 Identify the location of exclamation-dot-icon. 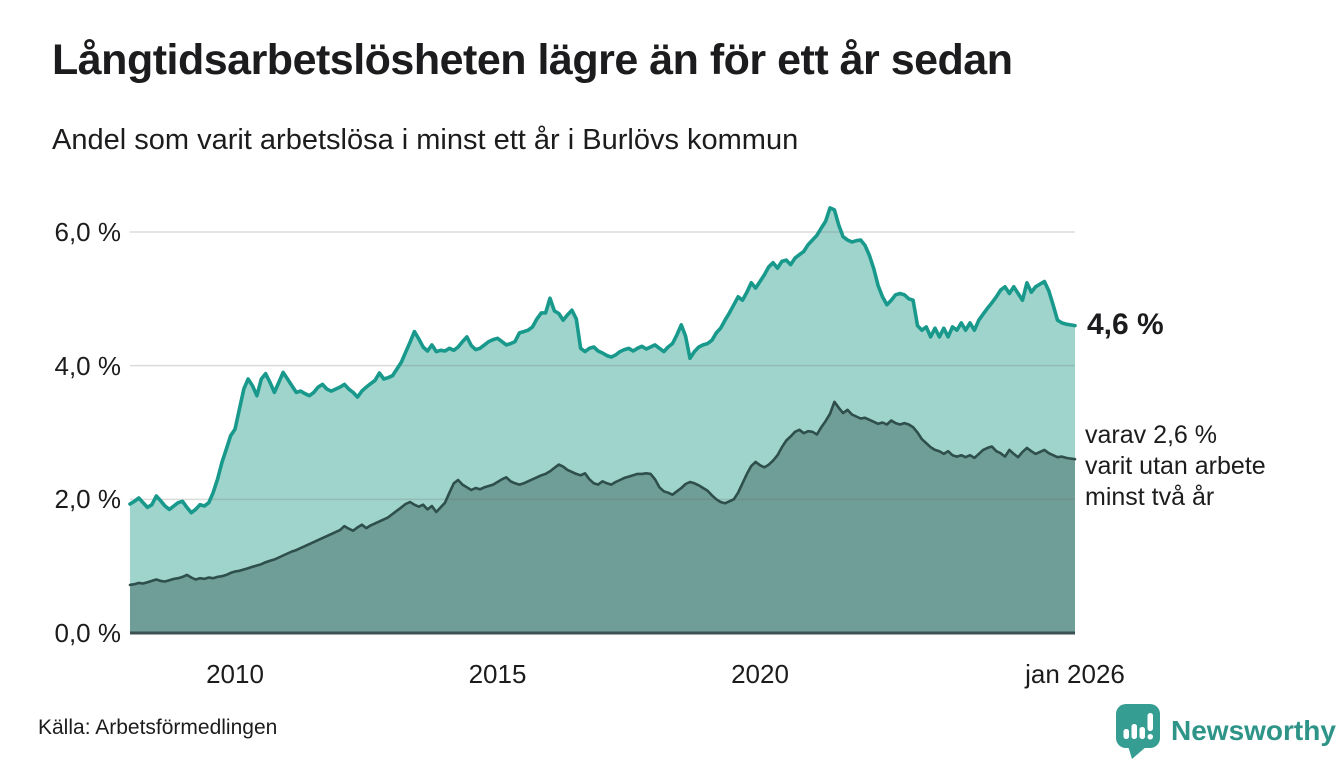
(1150, 737).